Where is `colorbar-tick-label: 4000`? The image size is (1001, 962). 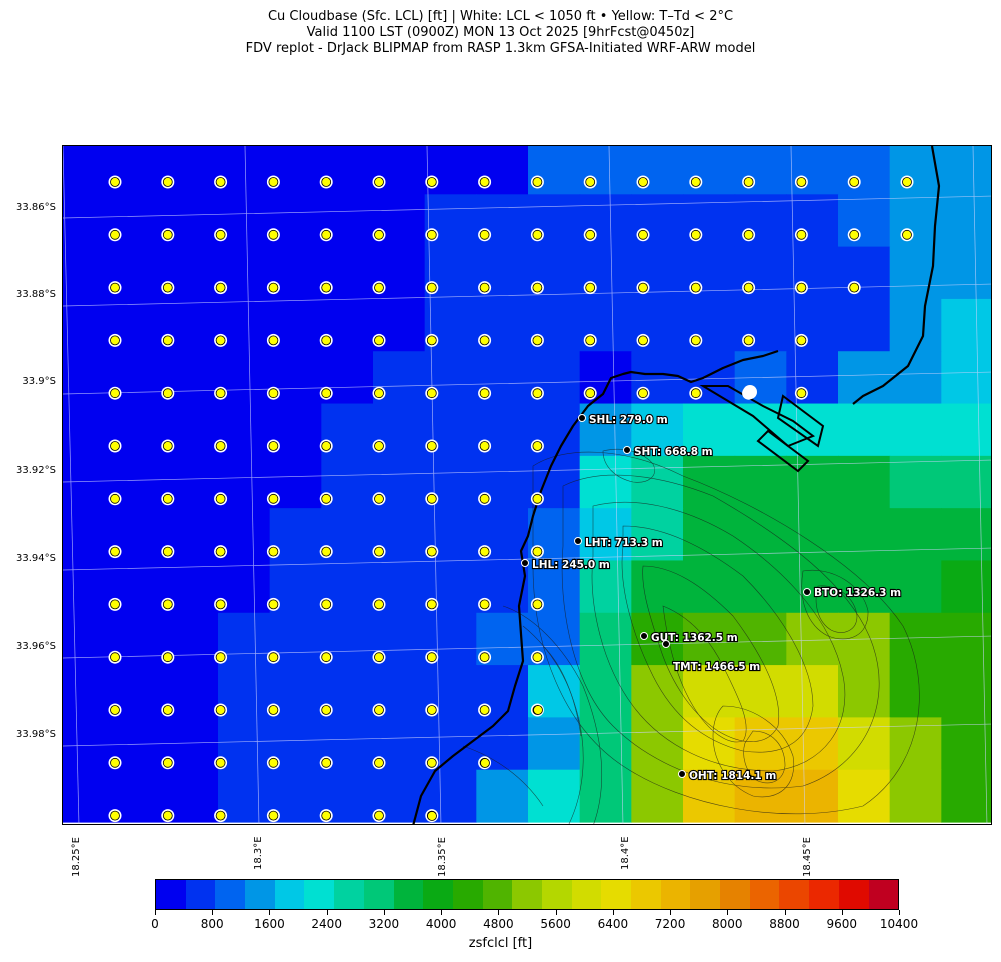
colorbar-tick-label: 4000 is located at coordinates (441, 924).